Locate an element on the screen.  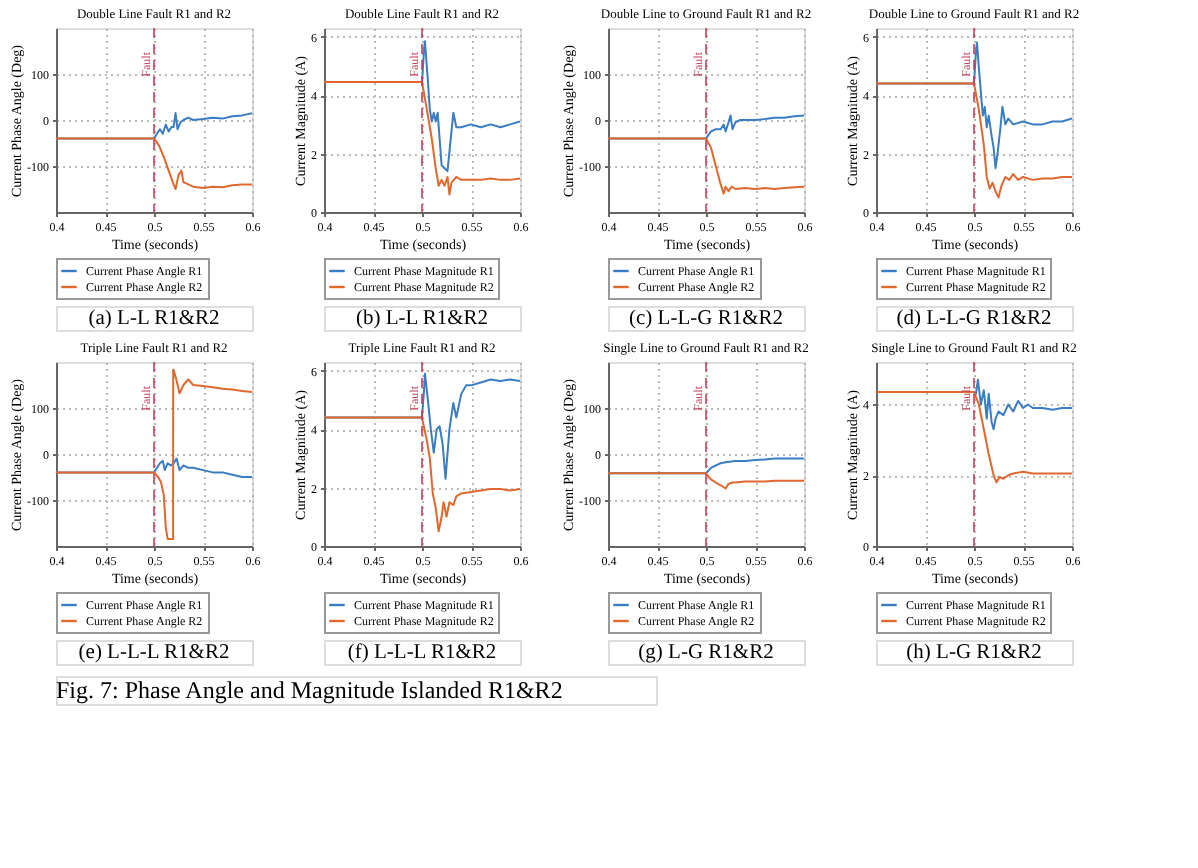
text: (c) L-L-G R1&R2 is located at coordinates (706, 319).